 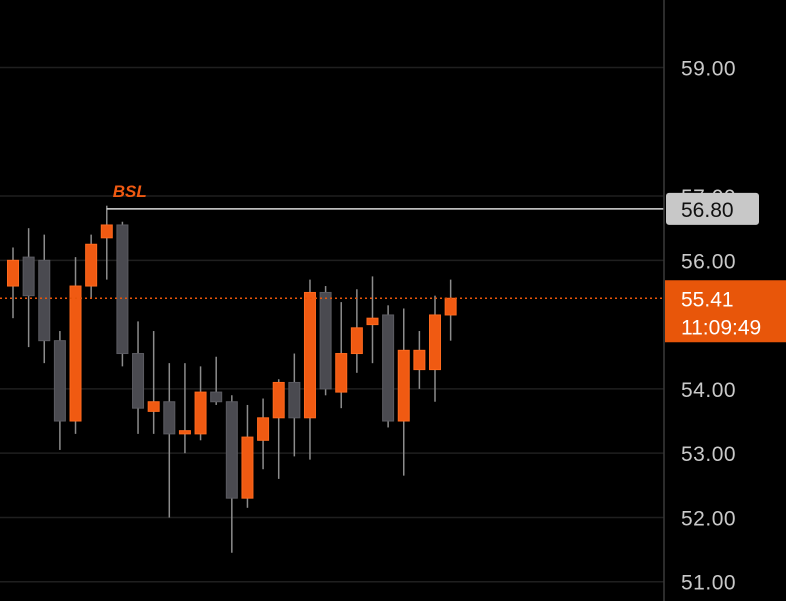 I want to click on price-tick-label: 59.00, so click(x=708, y=68).